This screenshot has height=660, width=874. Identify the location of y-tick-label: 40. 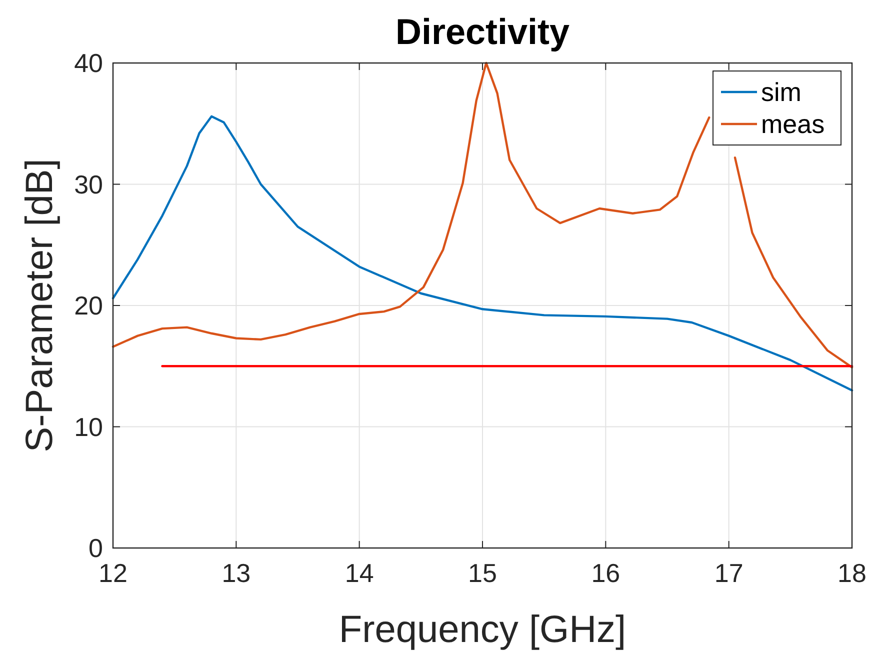
(88, 63).